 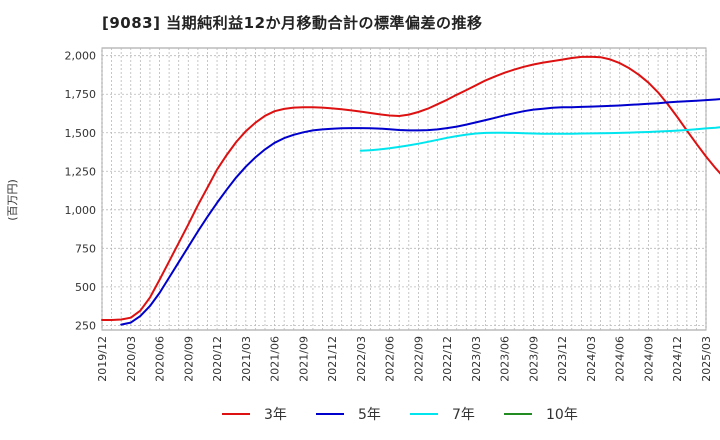 I want to click on x-tick-label: 2020/06, so click(x=160, y=359).